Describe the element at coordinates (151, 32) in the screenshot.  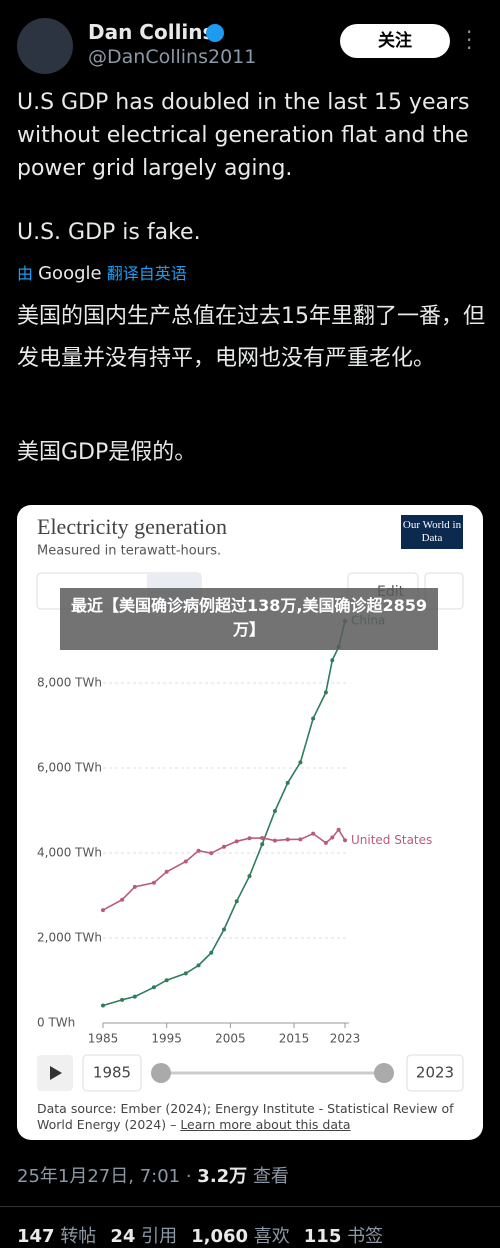
I see `author-name: Dan Collins` at that location.